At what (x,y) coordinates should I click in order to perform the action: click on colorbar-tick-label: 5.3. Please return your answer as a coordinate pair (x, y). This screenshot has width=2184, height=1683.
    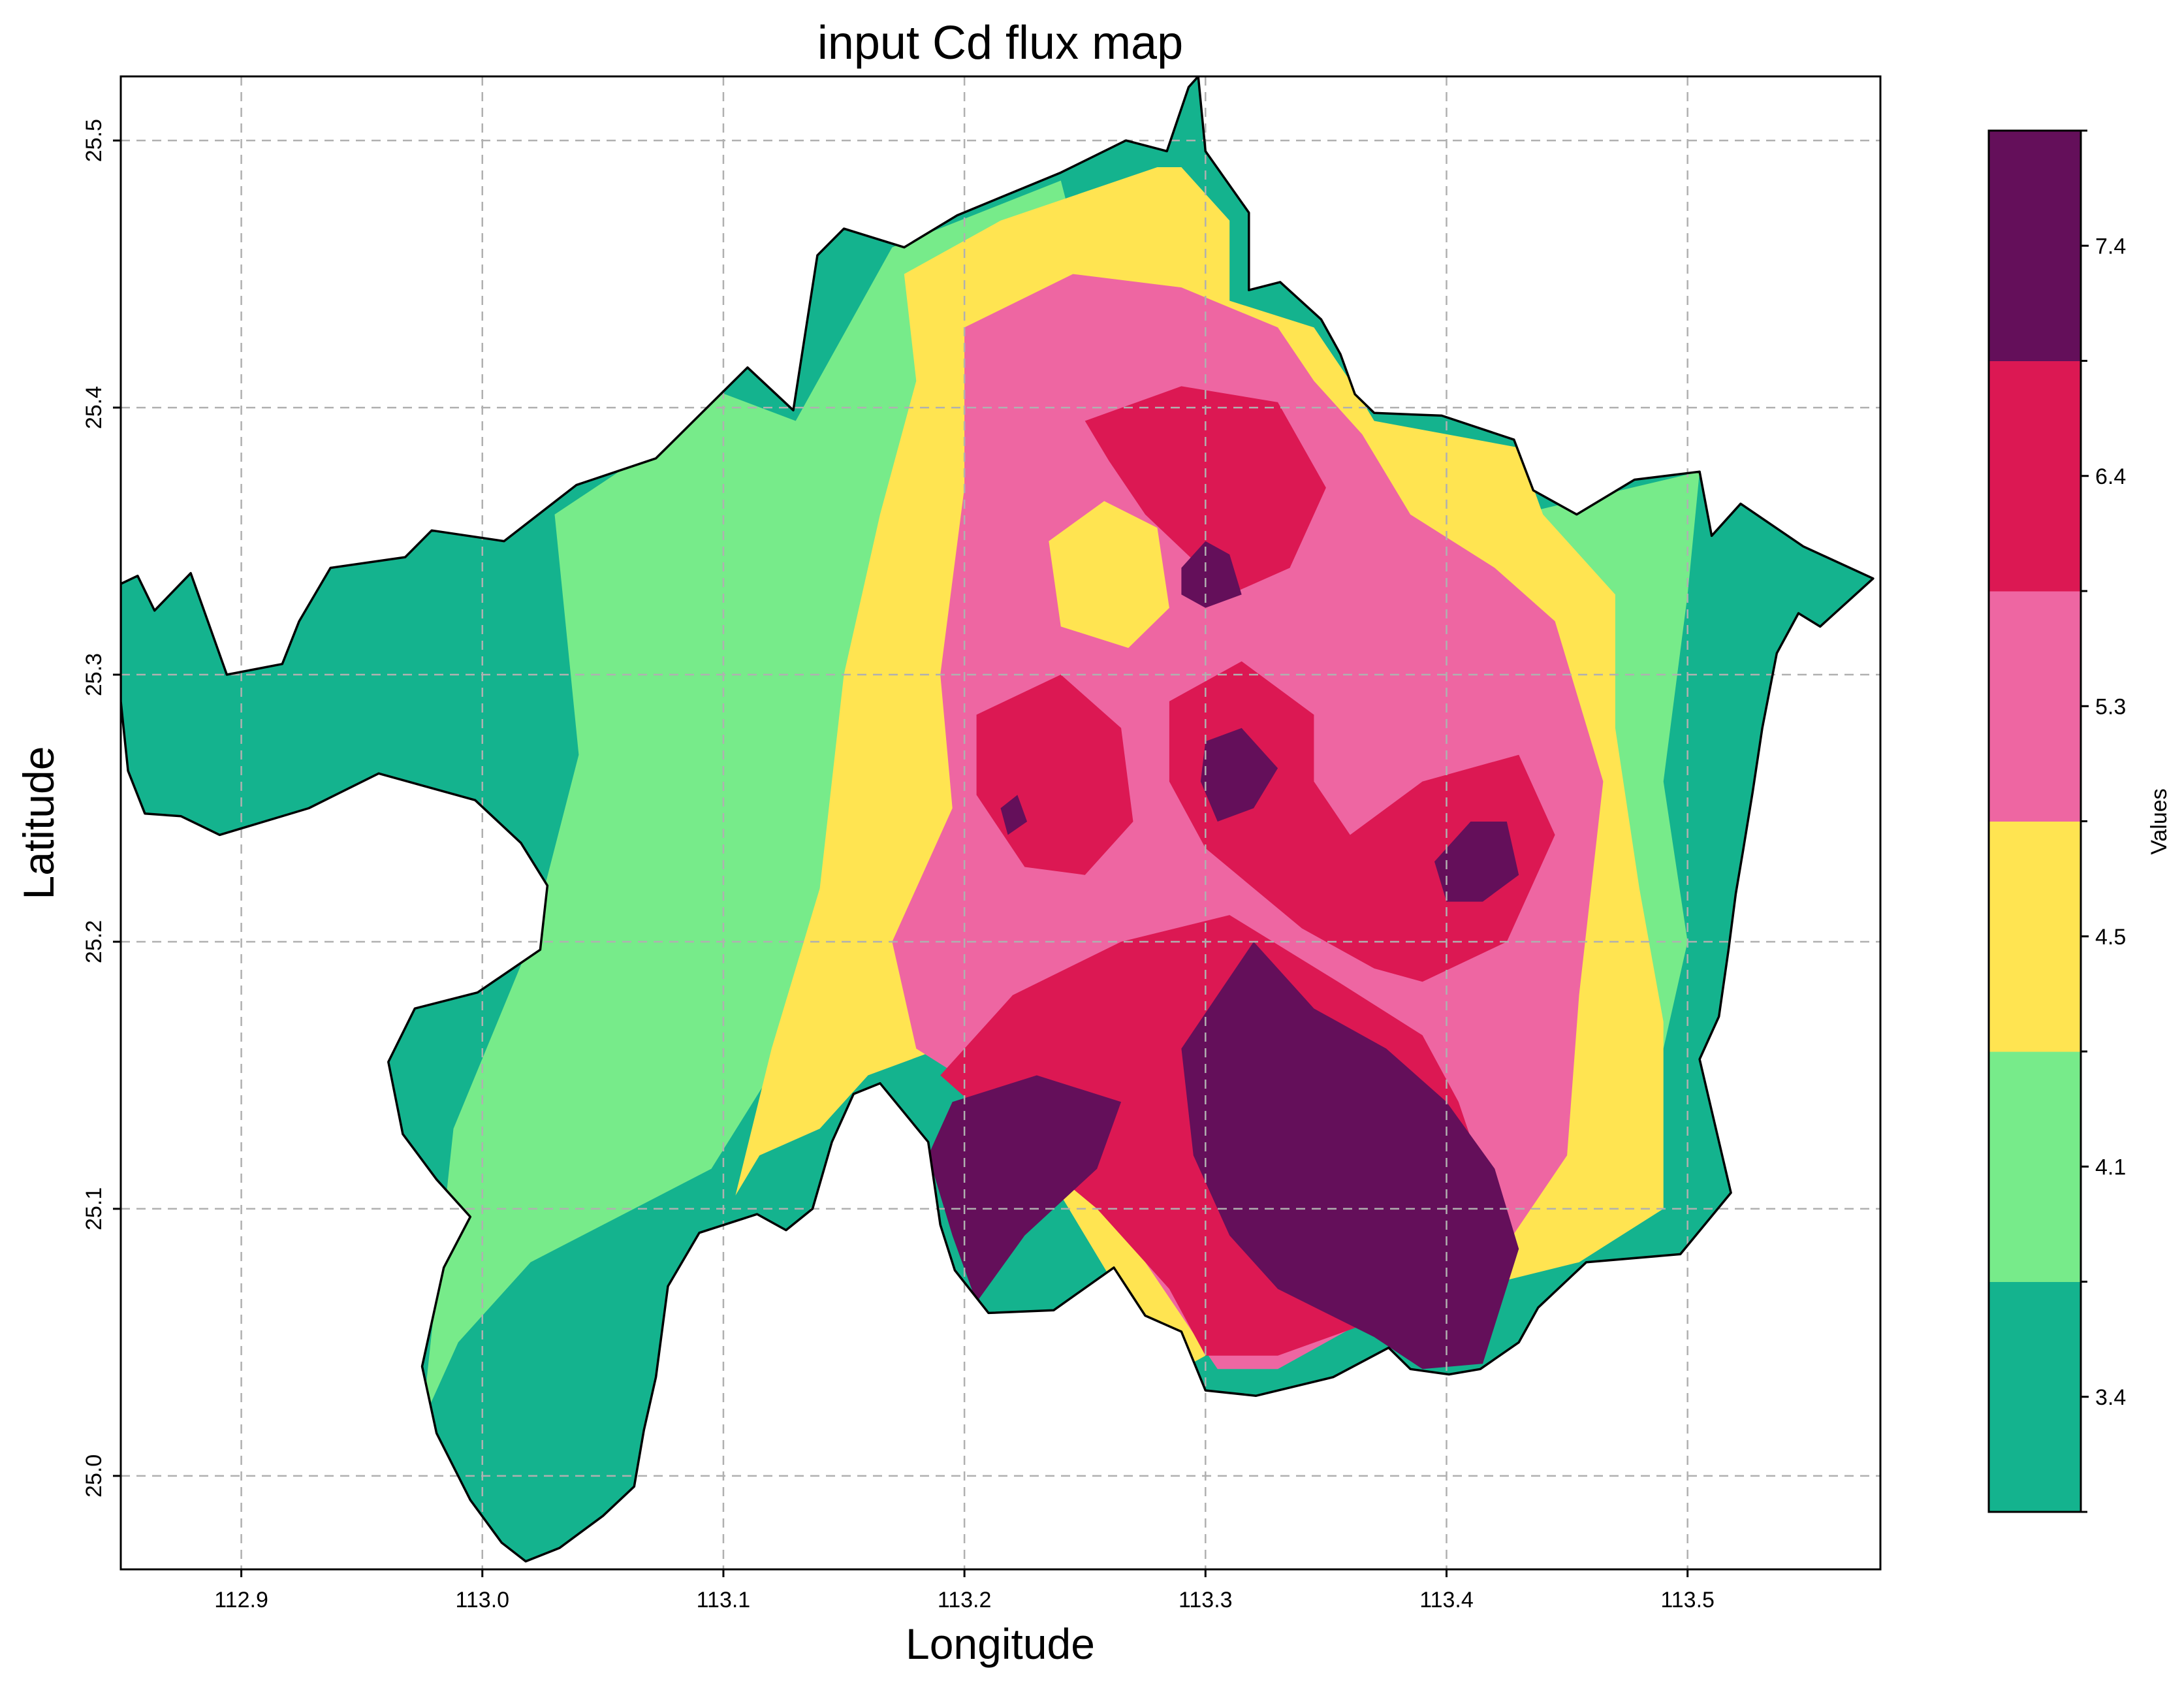
    Looking at the image, I should click on (2110, 706).